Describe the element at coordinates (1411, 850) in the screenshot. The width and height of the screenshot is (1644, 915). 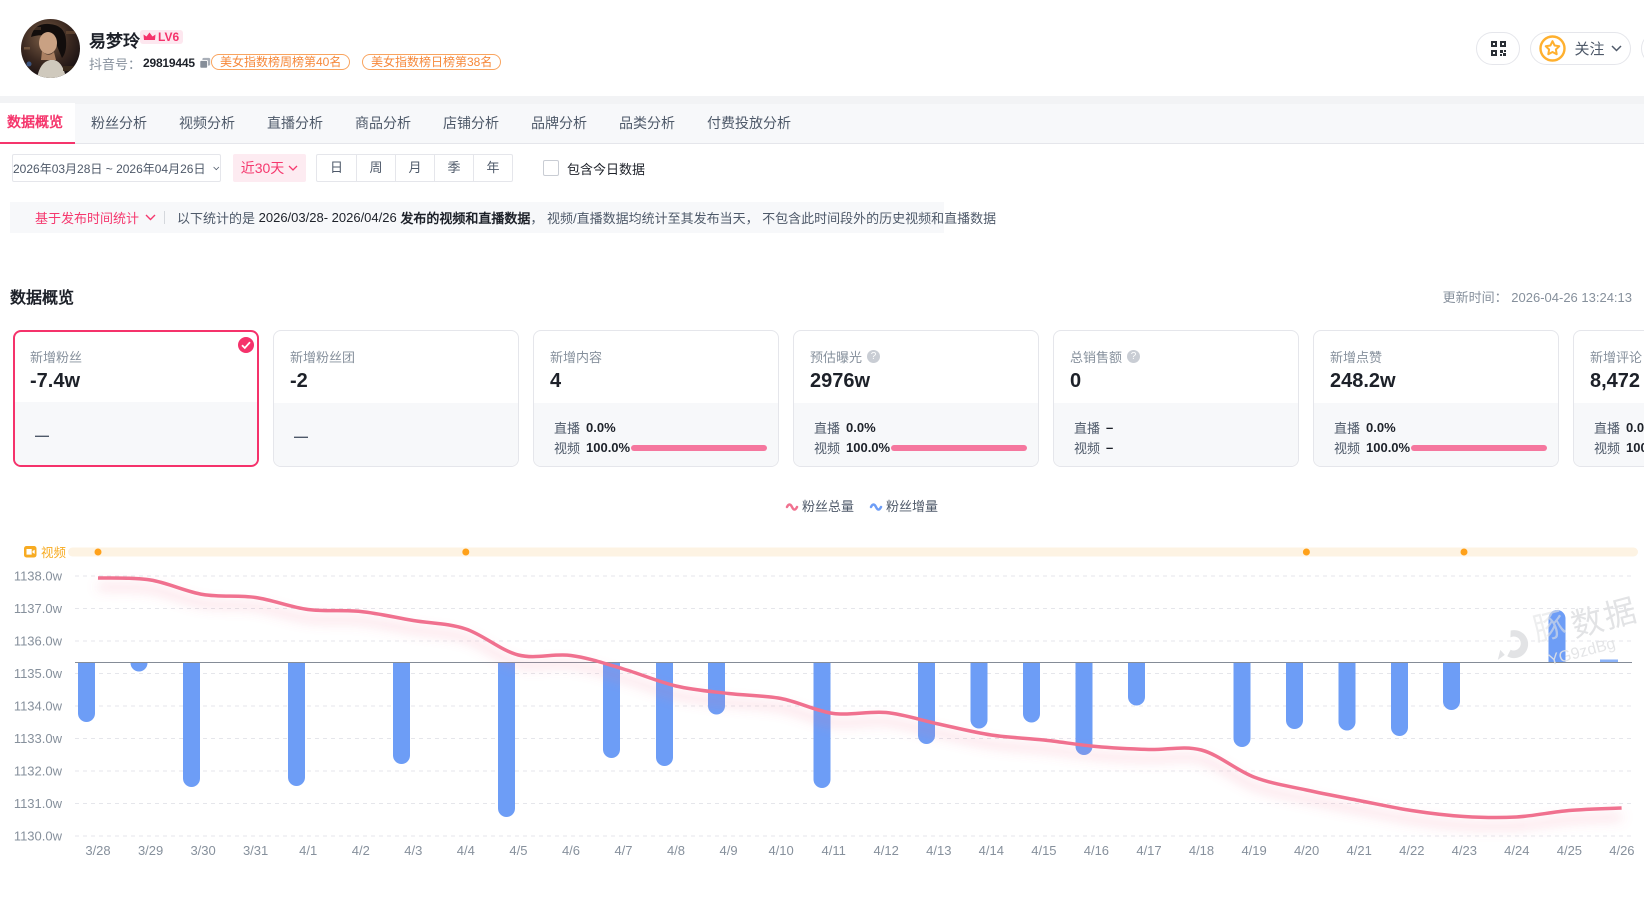
I see `svg-text: 4/22` at that location.